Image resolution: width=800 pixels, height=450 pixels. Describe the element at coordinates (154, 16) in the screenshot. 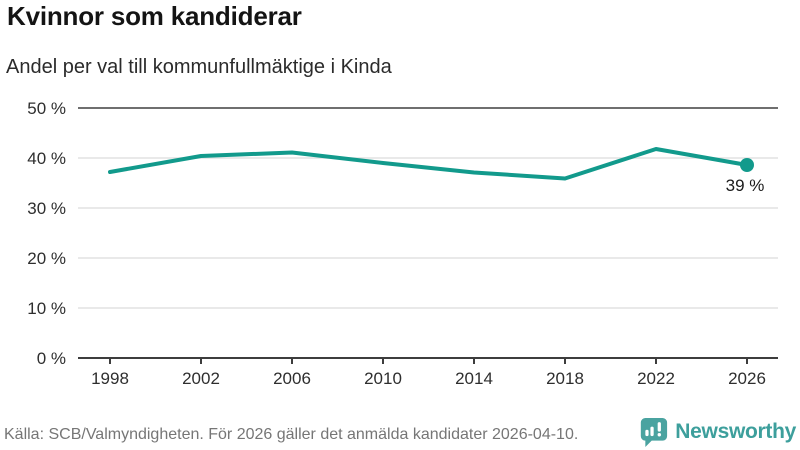

I see `chart-title: Kvinnor som kandiderar` at that location.